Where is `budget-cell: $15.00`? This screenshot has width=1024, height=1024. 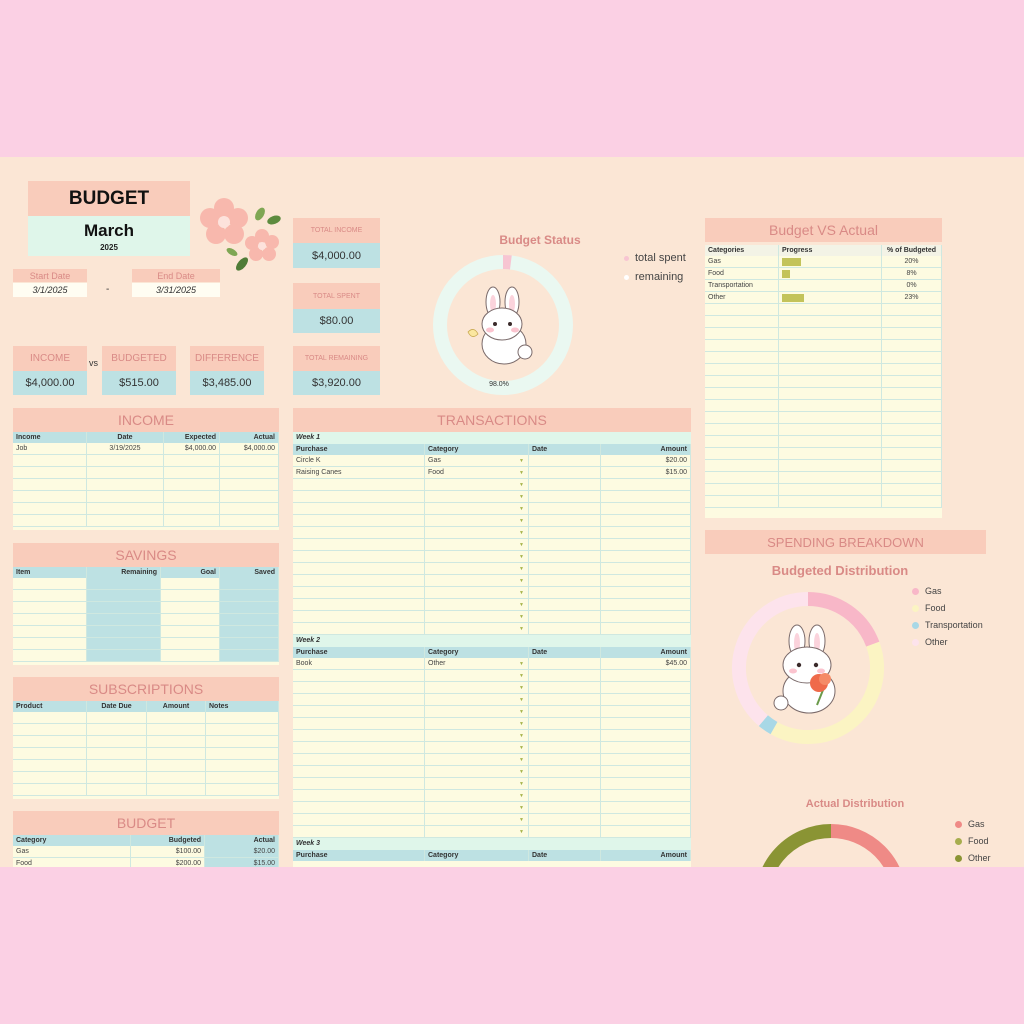 budget-cell: $15.00 is located at coordinates (242, 862).